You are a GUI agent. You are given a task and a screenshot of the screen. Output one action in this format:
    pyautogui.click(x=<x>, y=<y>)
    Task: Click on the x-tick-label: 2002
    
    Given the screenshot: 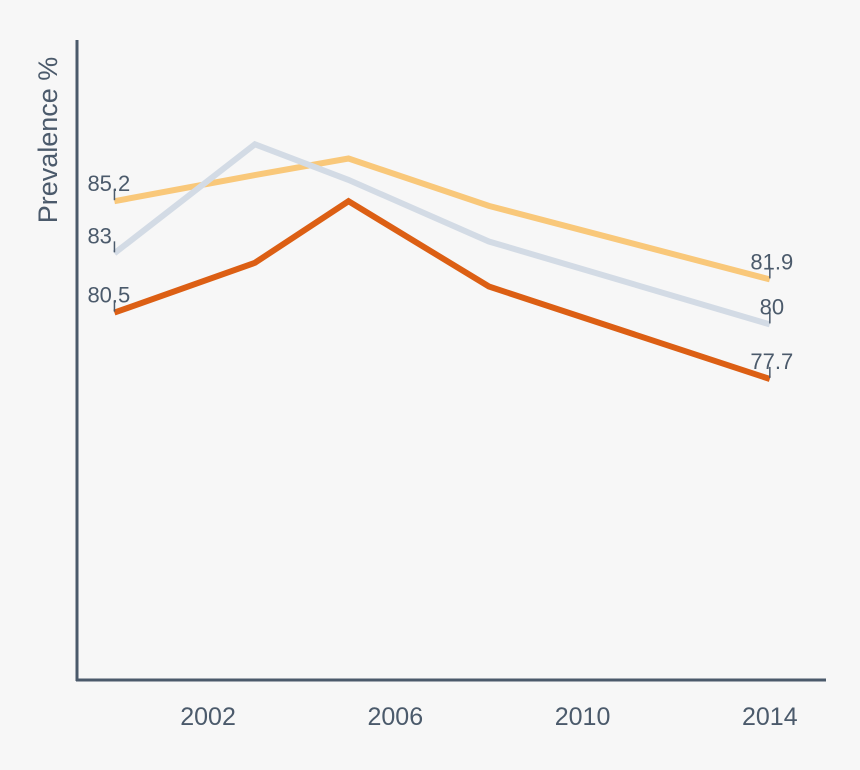 What is the action you would take?
    pyautogui.click(x=208, y=717)
    